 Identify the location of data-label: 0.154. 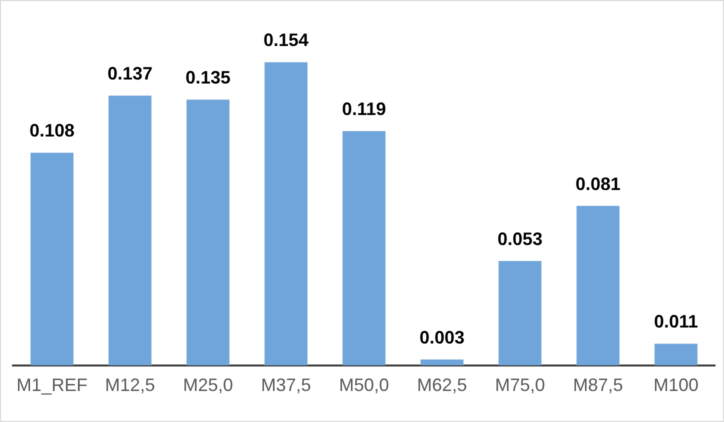
(286, 40).